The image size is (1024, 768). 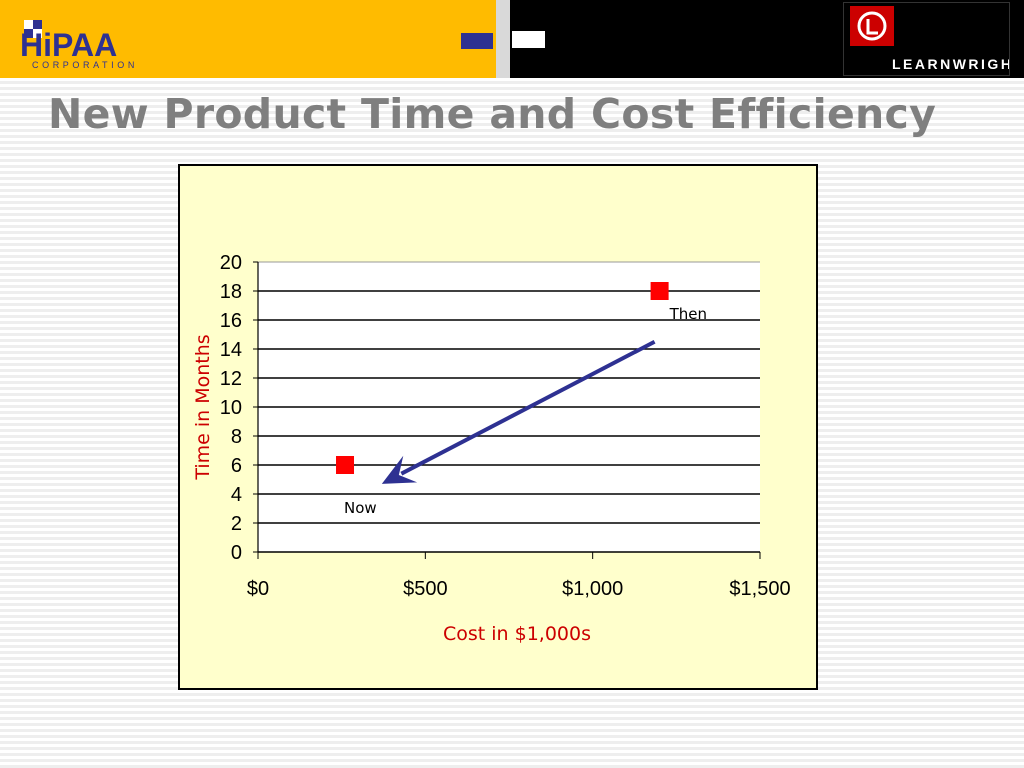 What do you see at coordinates (592, 589) in the screenshot?
I see `x-tick-label: $1,000` at bounding box center [592, 589].